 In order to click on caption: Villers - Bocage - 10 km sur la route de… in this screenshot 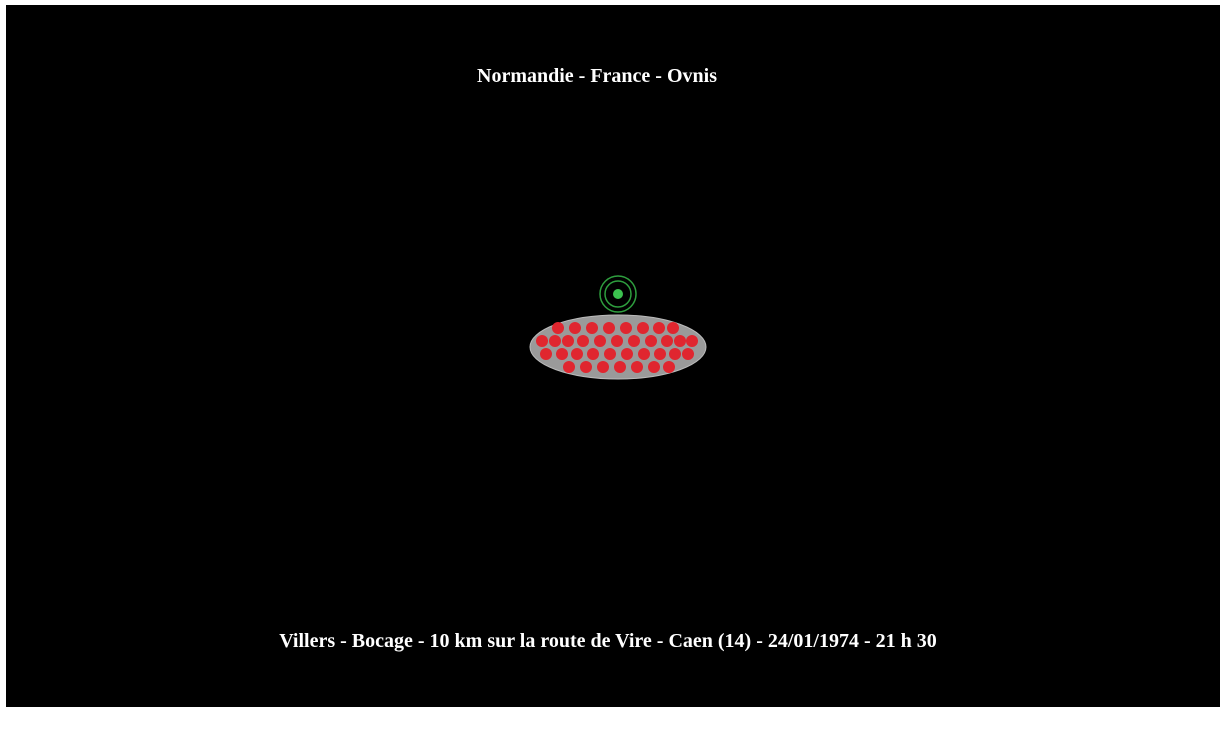, I will do `click(608, 641)`.